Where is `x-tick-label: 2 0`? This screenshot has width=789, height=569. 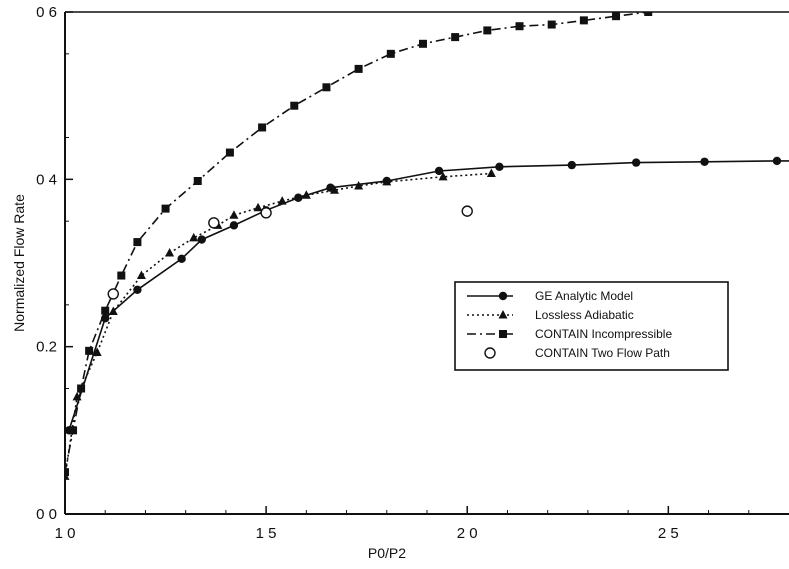 x-tick-label: 2 0 is located at coordinates (467, 533).